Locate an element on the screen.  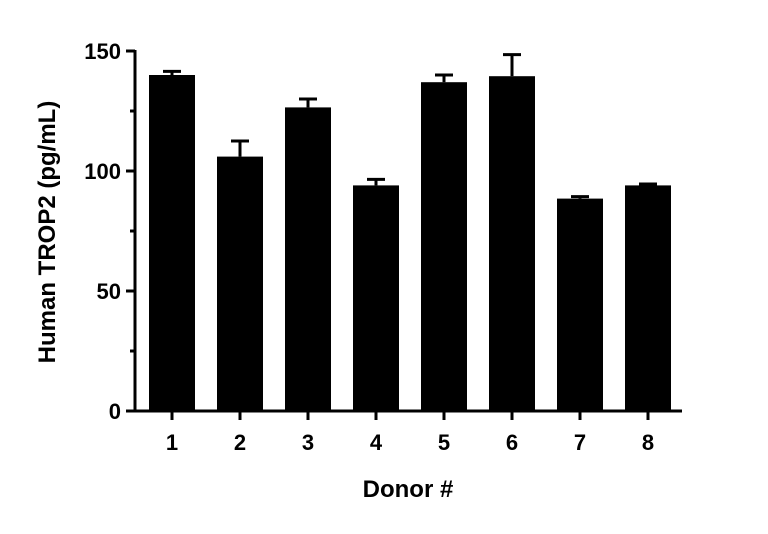
x-tick-label: 4 is located at coordinates (376, 442).